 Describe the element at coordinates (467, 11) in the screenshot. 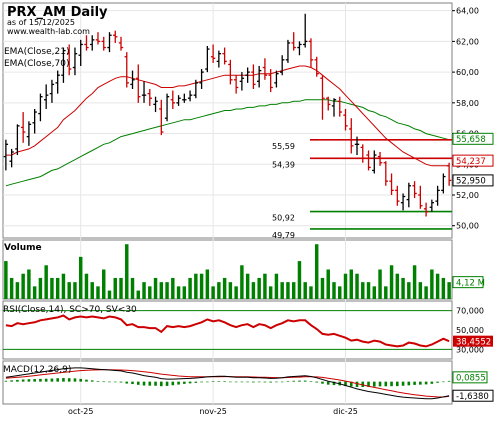

I see `y-tick-label: 64,00` at that location.